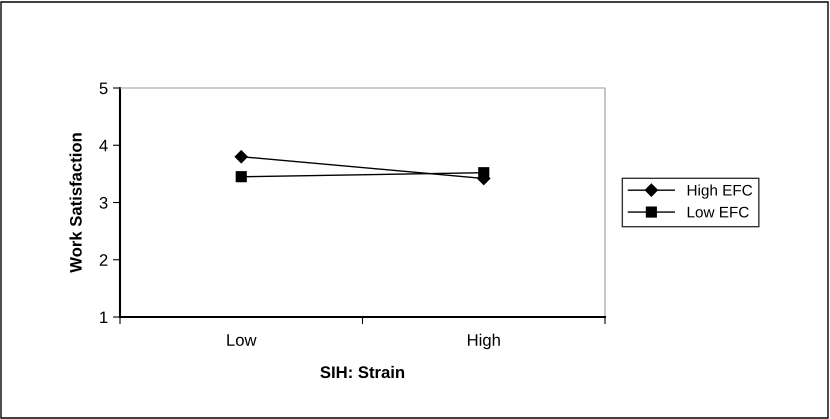  What do you see at coordinates (104, 88) in the screenshot?
I see `y-tick-label: 5` at bounding box center [104, 88].